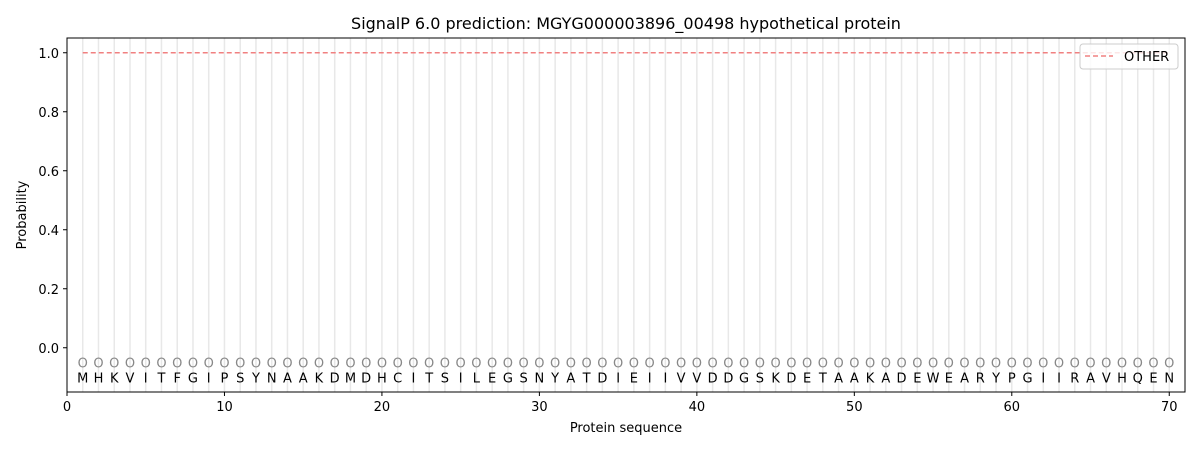  I want to click on y-axis-ticks: 0.0 0.2 0.4 0.6 0.8 1.0, so click(52, 202).